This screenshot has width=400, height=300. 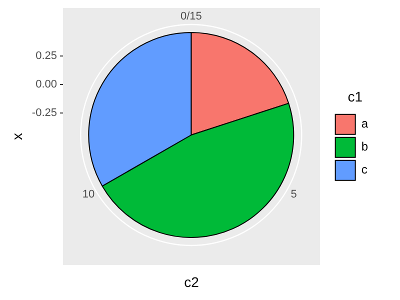 What do you see at coordinates (191, 16) in the screenshot?
I see `text: 0/15` at bounding box center [191, 16].